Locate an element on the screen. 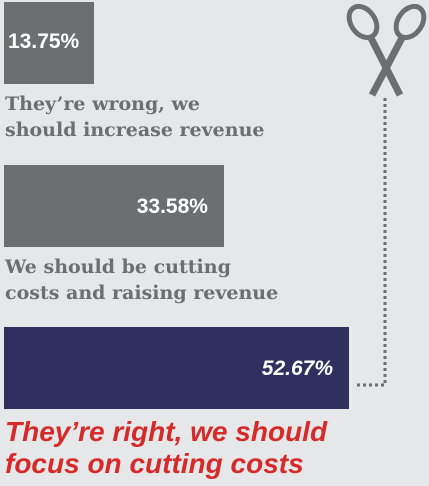  value-label: 13.75% is located at coordinates (44, 41).